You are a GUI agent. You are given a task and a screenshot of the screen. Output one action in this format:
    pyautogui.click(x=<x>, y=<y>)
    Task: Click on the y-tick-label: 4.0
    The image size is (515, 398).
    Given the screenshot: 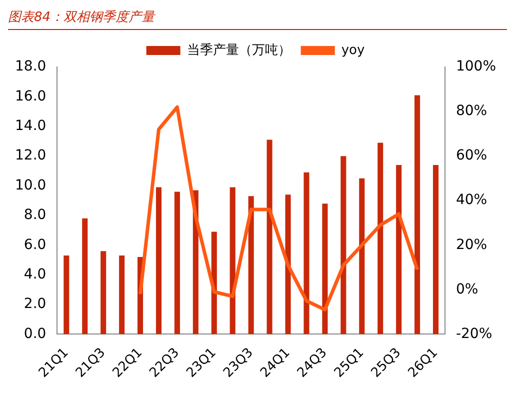 What is the action you would take?
    pyautogui.click(x=35, y=274)
    